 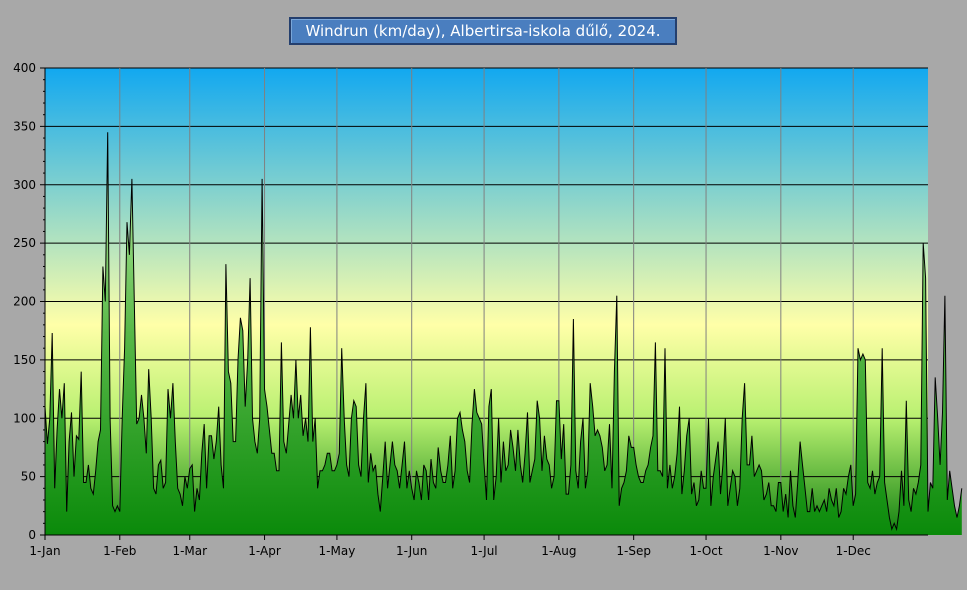 I want to click on x-tick-label: 1-Oct, so click(x=706, y=551).